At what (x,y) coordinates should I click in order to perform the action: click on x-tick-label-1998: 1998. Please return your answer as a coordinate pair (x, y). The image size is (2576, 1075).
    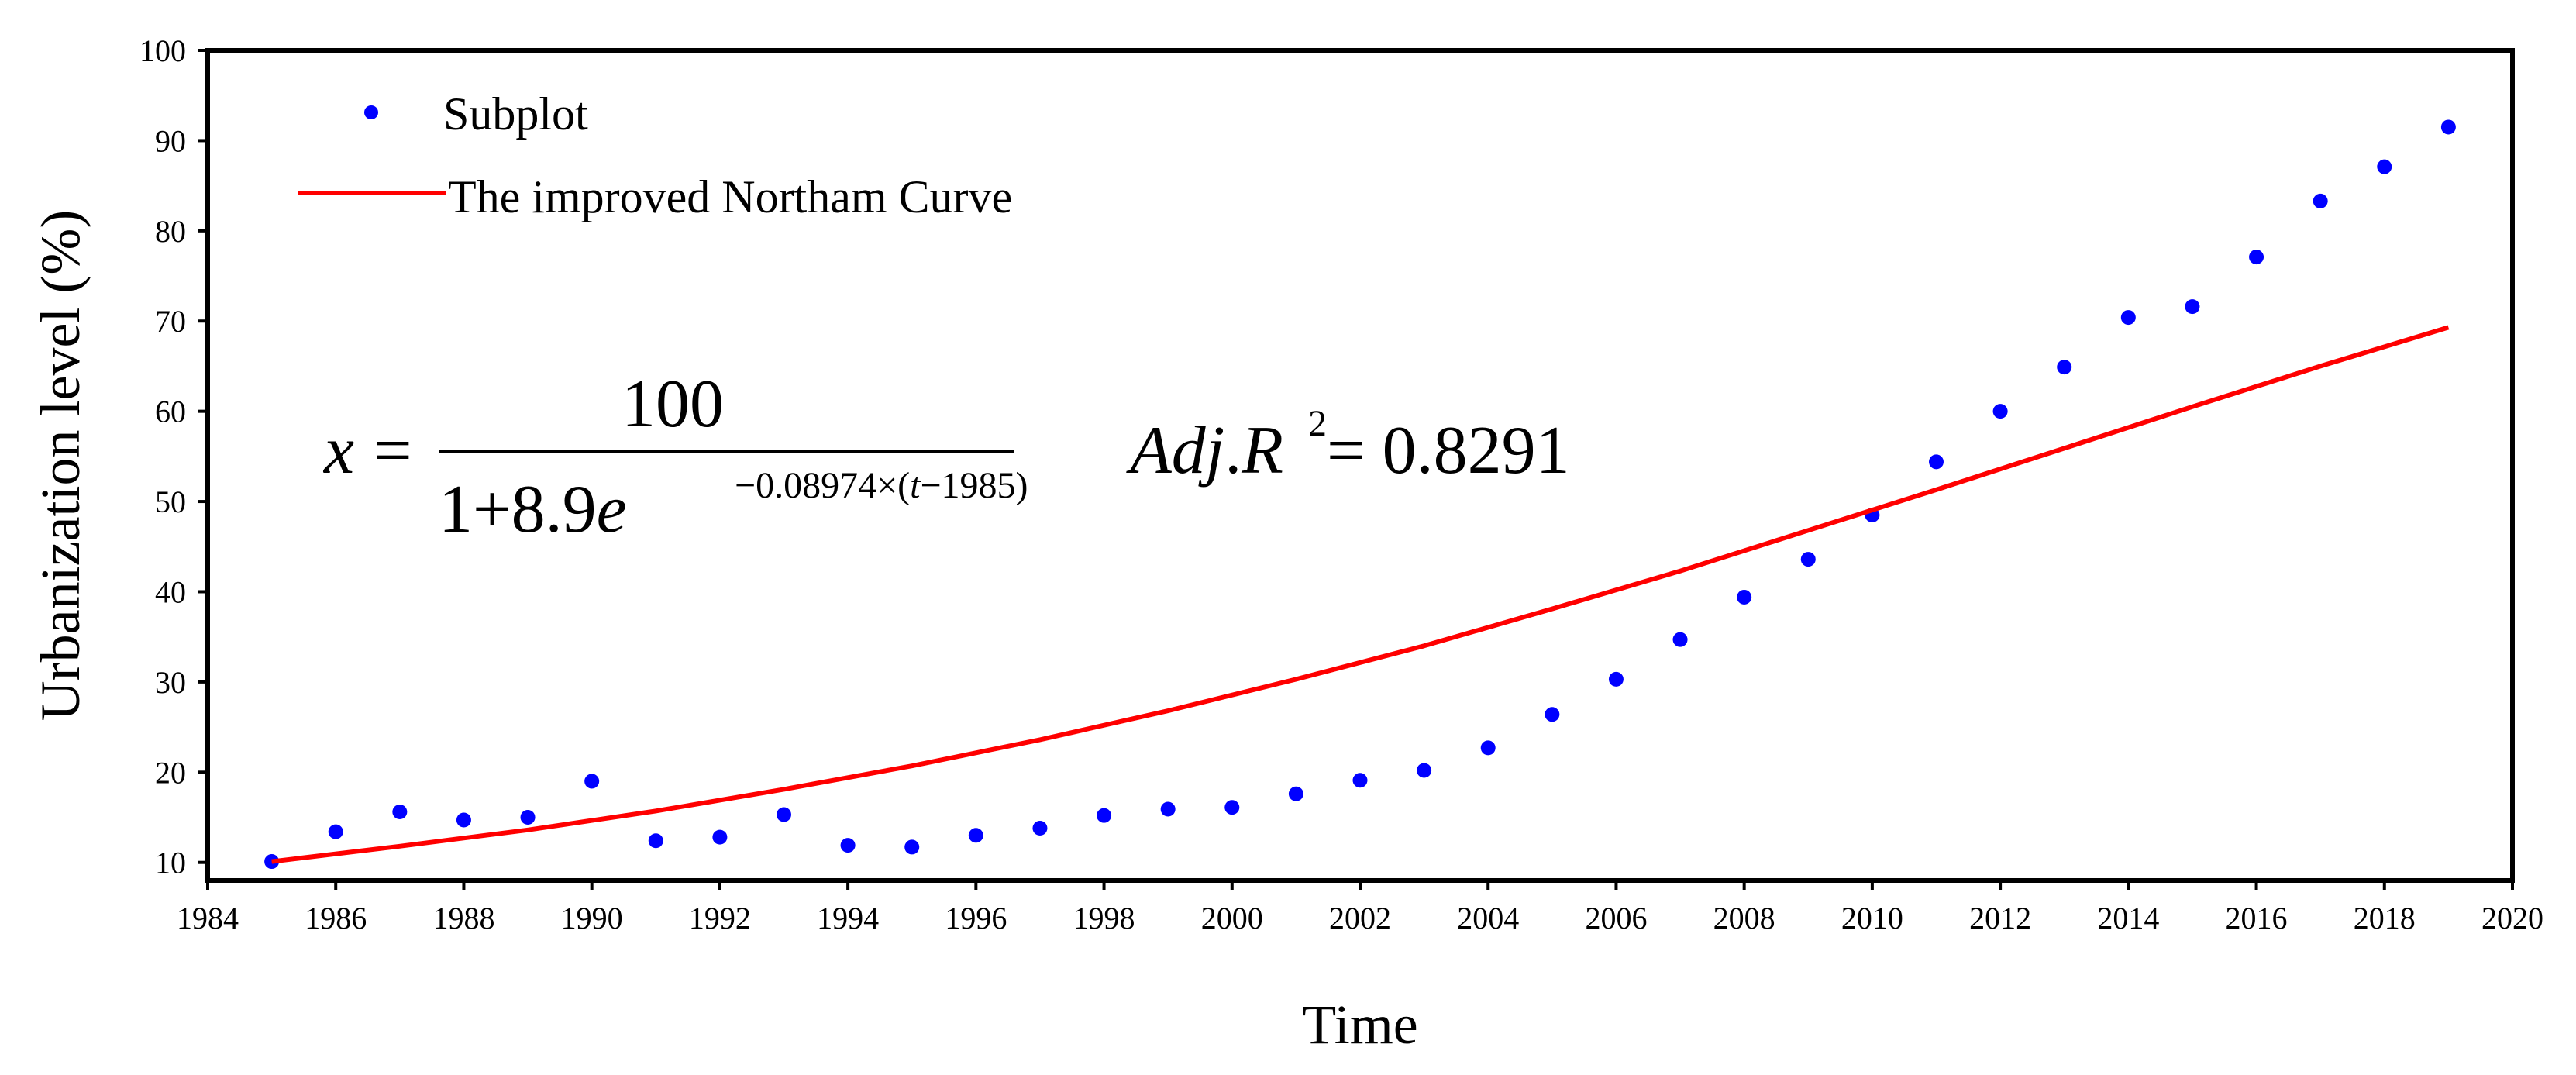
    Looking at the image, I should click on (1104, 918).